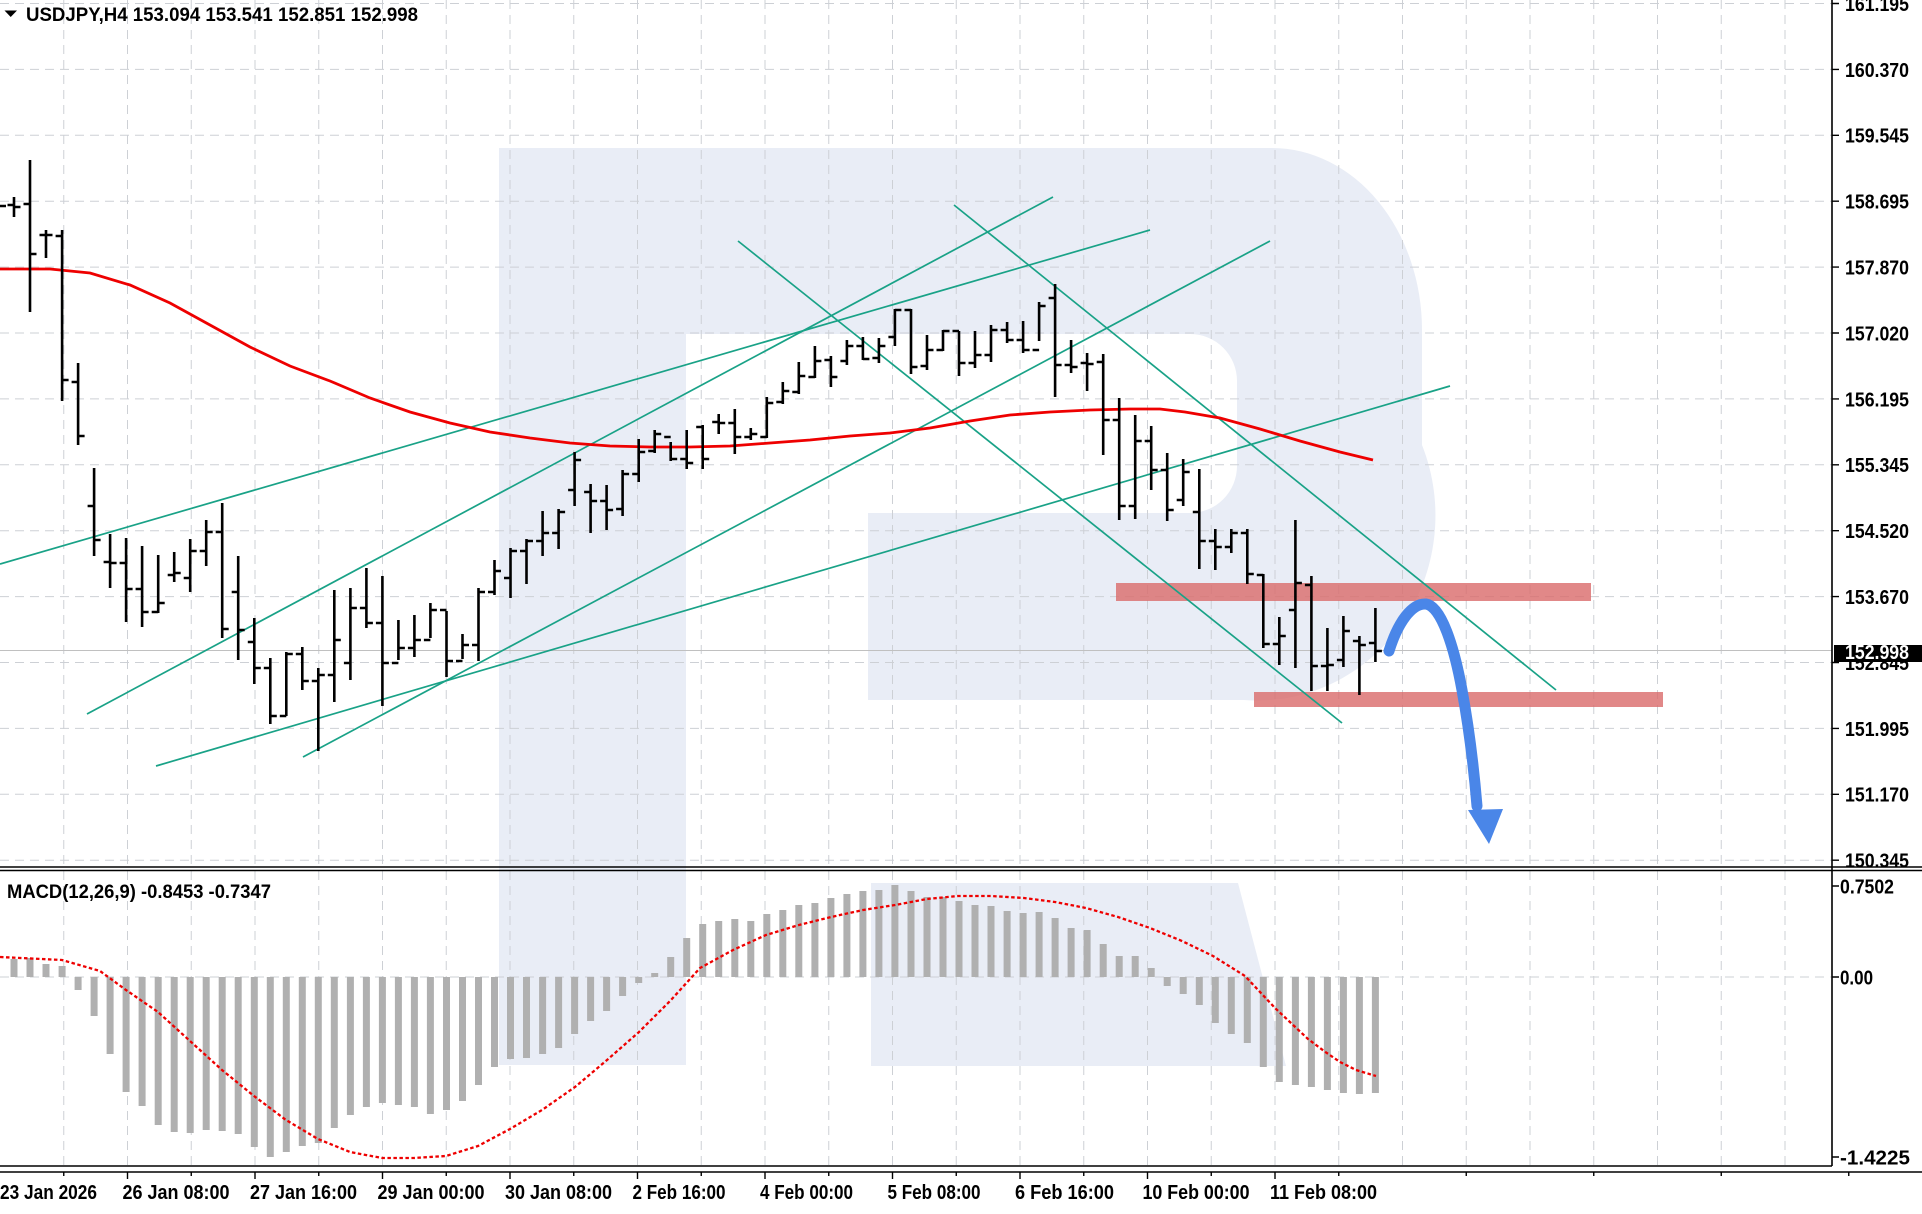 The height and width of the screenshot is (1214, 1922). I want to click on svg-text: 4 Feb 00:00, so click(806, 1193).